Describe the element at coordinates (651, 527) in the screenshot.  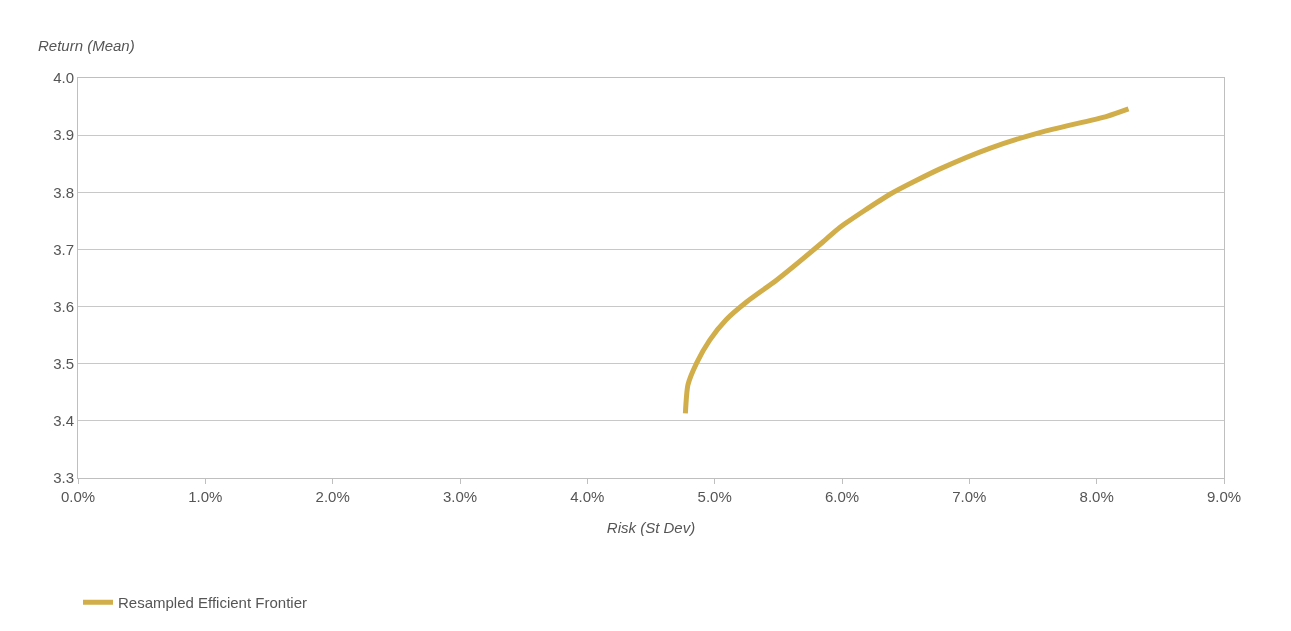
I see `x-axis-title: Risk (St Dev)` at that location.